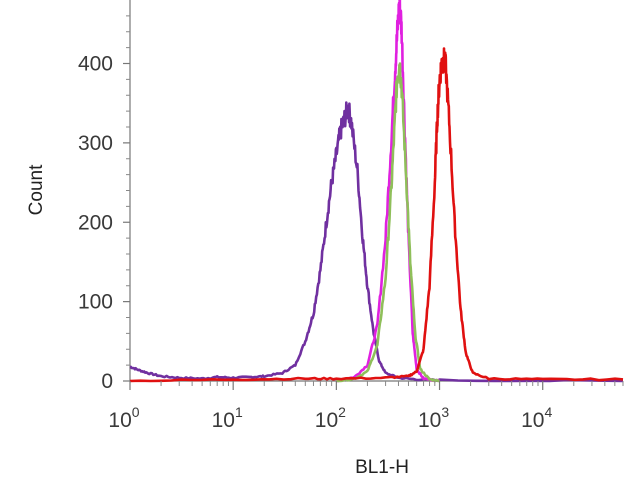 The image size is (635, 496). I want to click on x-tick-label: 10⁰, so click(123, 418).